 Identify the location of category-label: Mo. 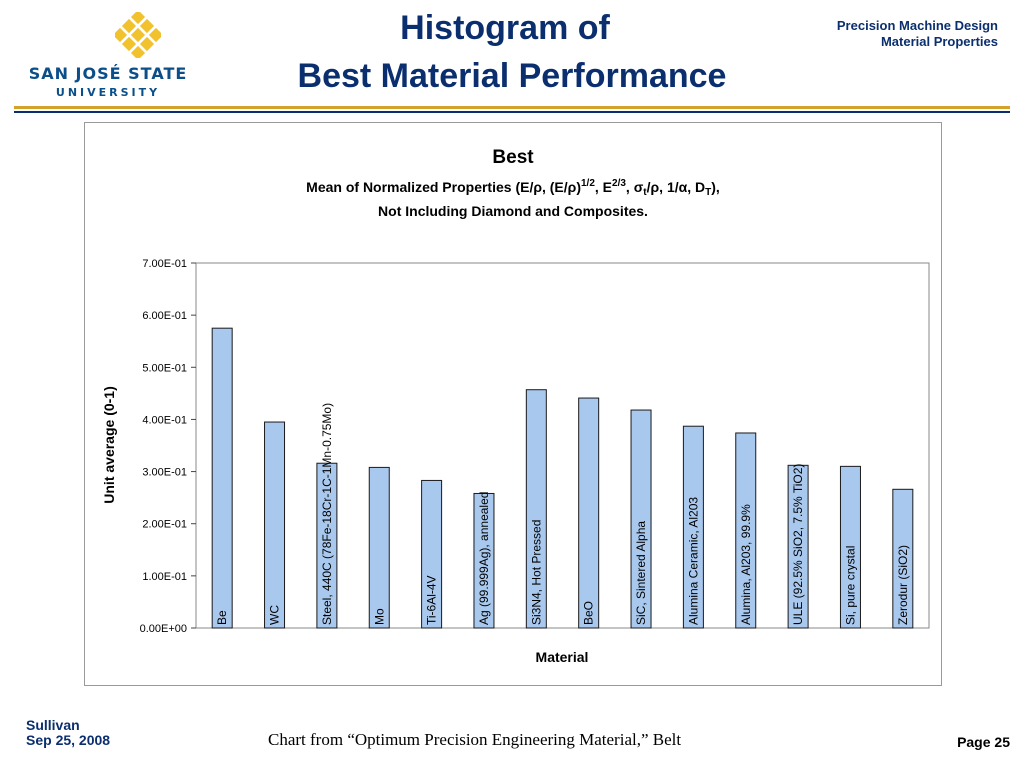
(379, 616).